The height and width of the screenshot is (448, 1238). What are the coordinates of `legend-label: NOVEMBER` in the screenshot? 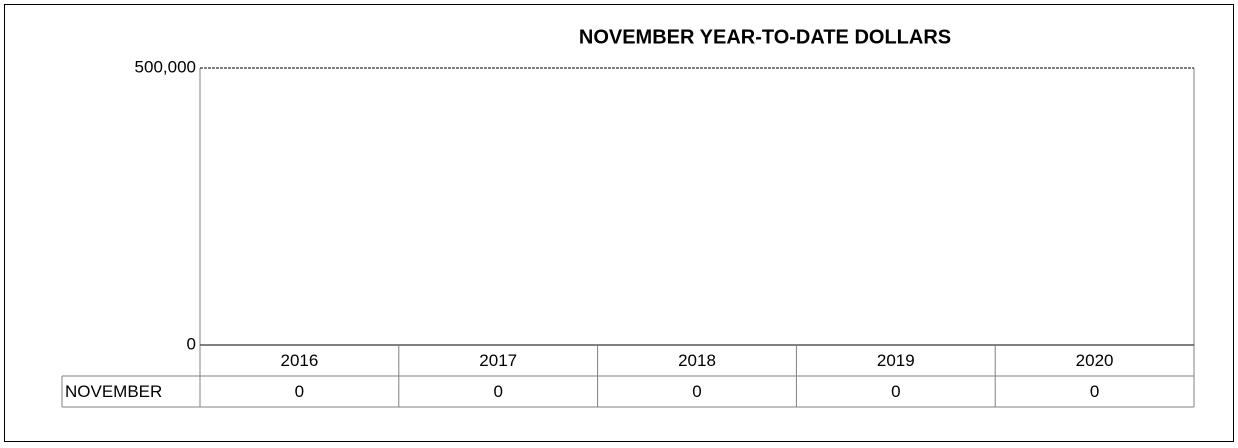 It's located at (113, 391).